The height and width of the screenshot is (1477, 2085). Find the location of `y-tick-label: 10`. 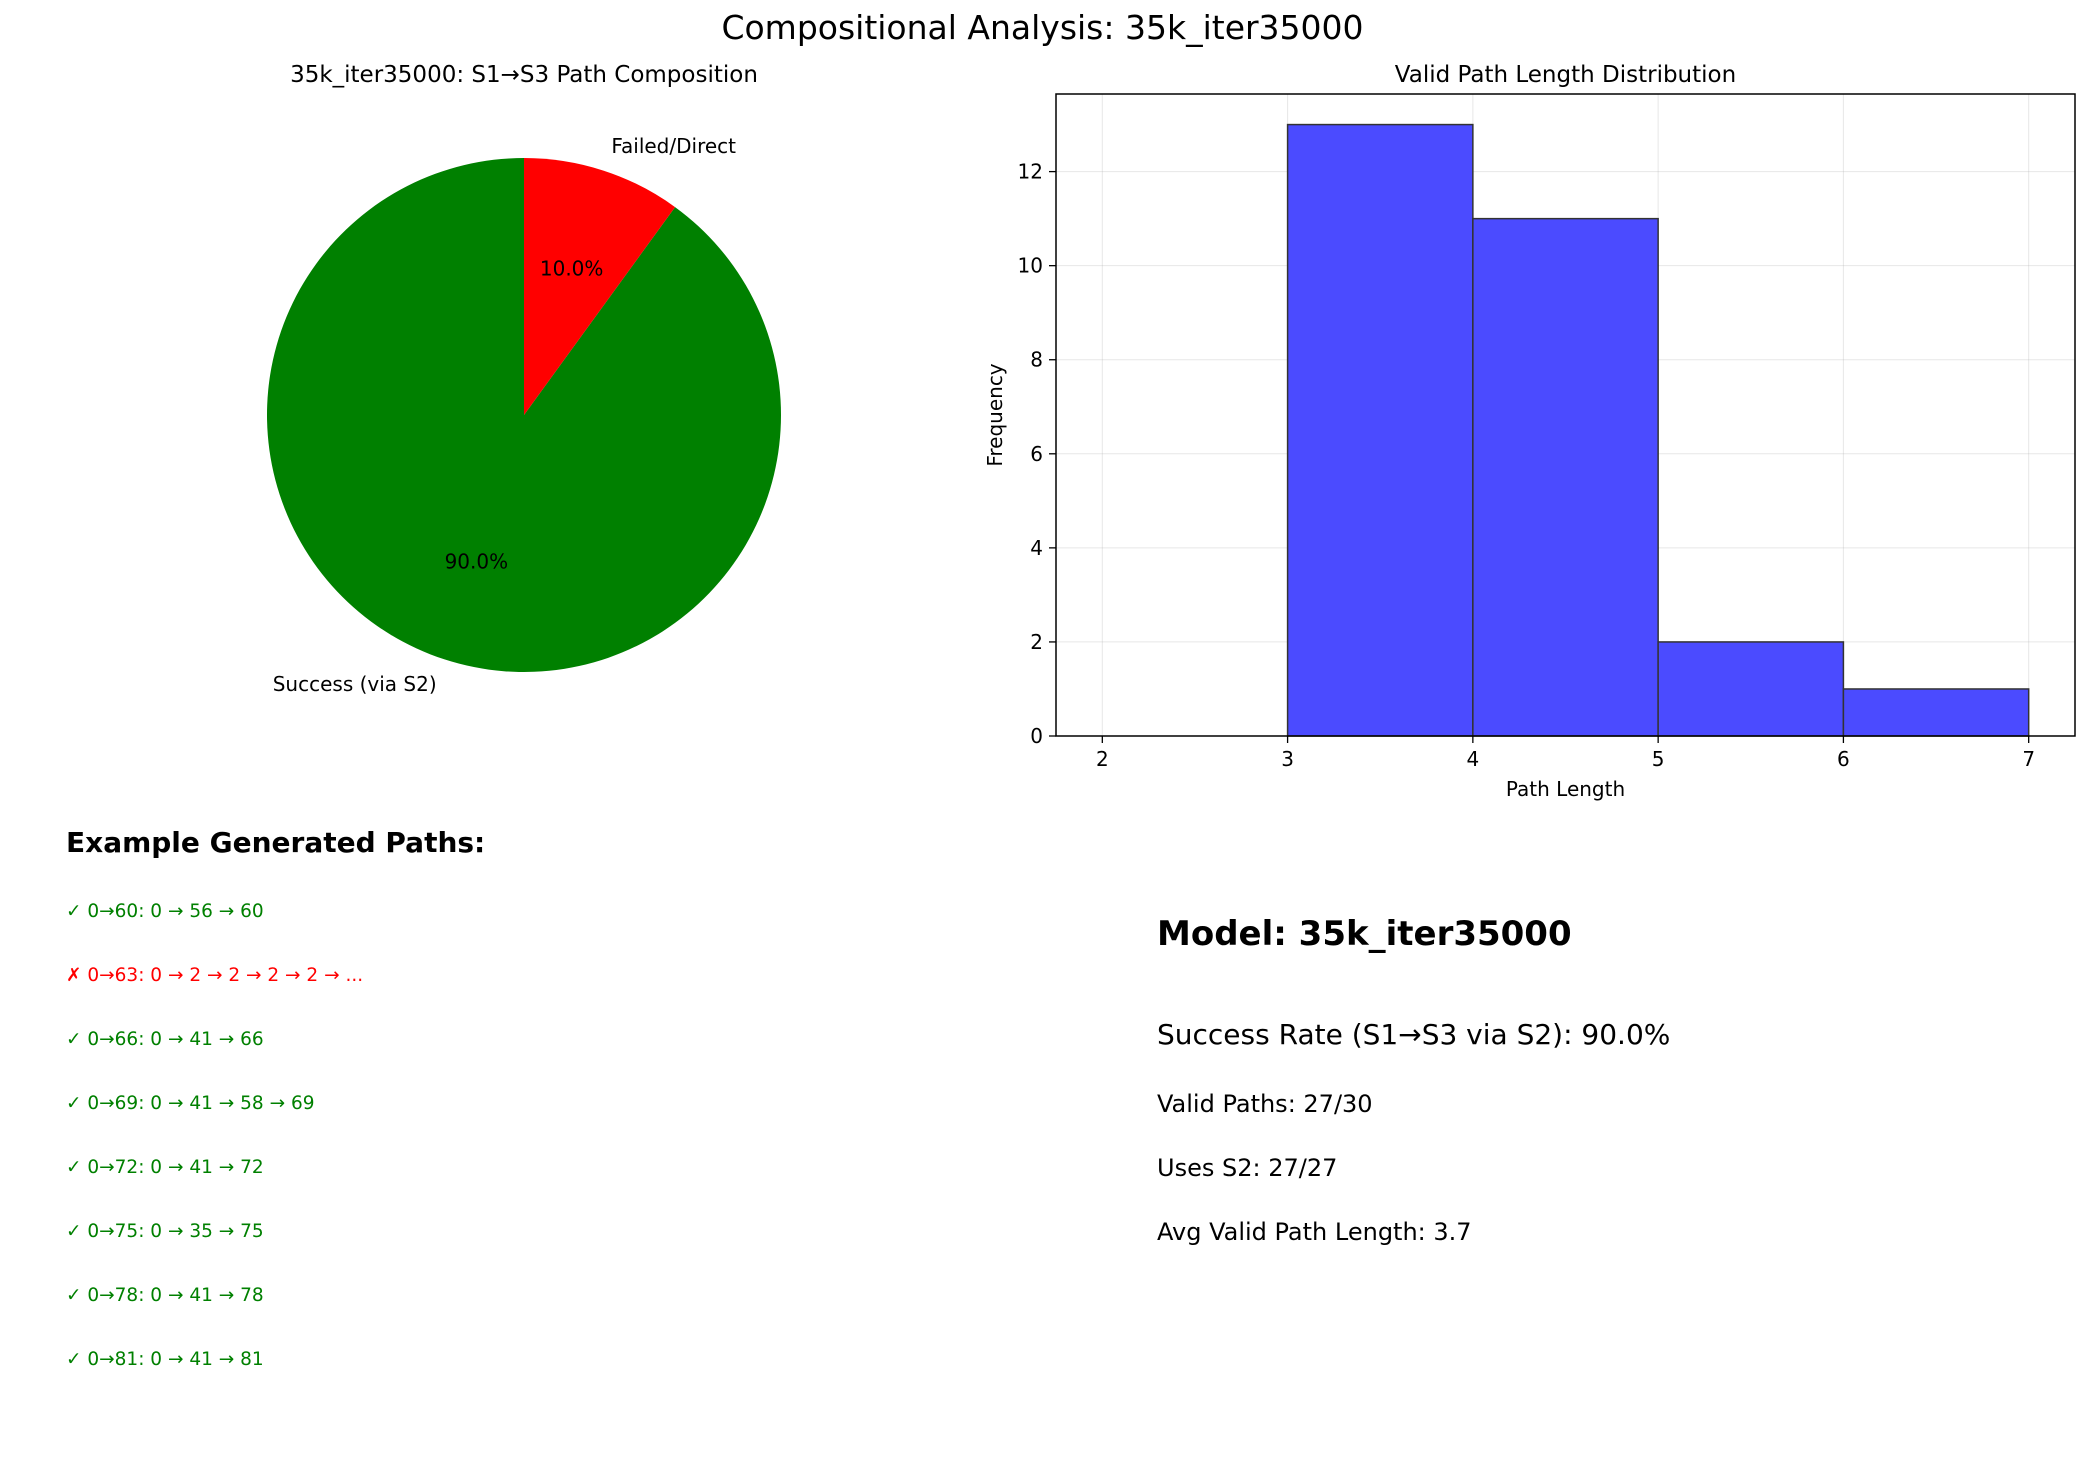

y-tick-label: 10 is located at coordinates (1030, 266).